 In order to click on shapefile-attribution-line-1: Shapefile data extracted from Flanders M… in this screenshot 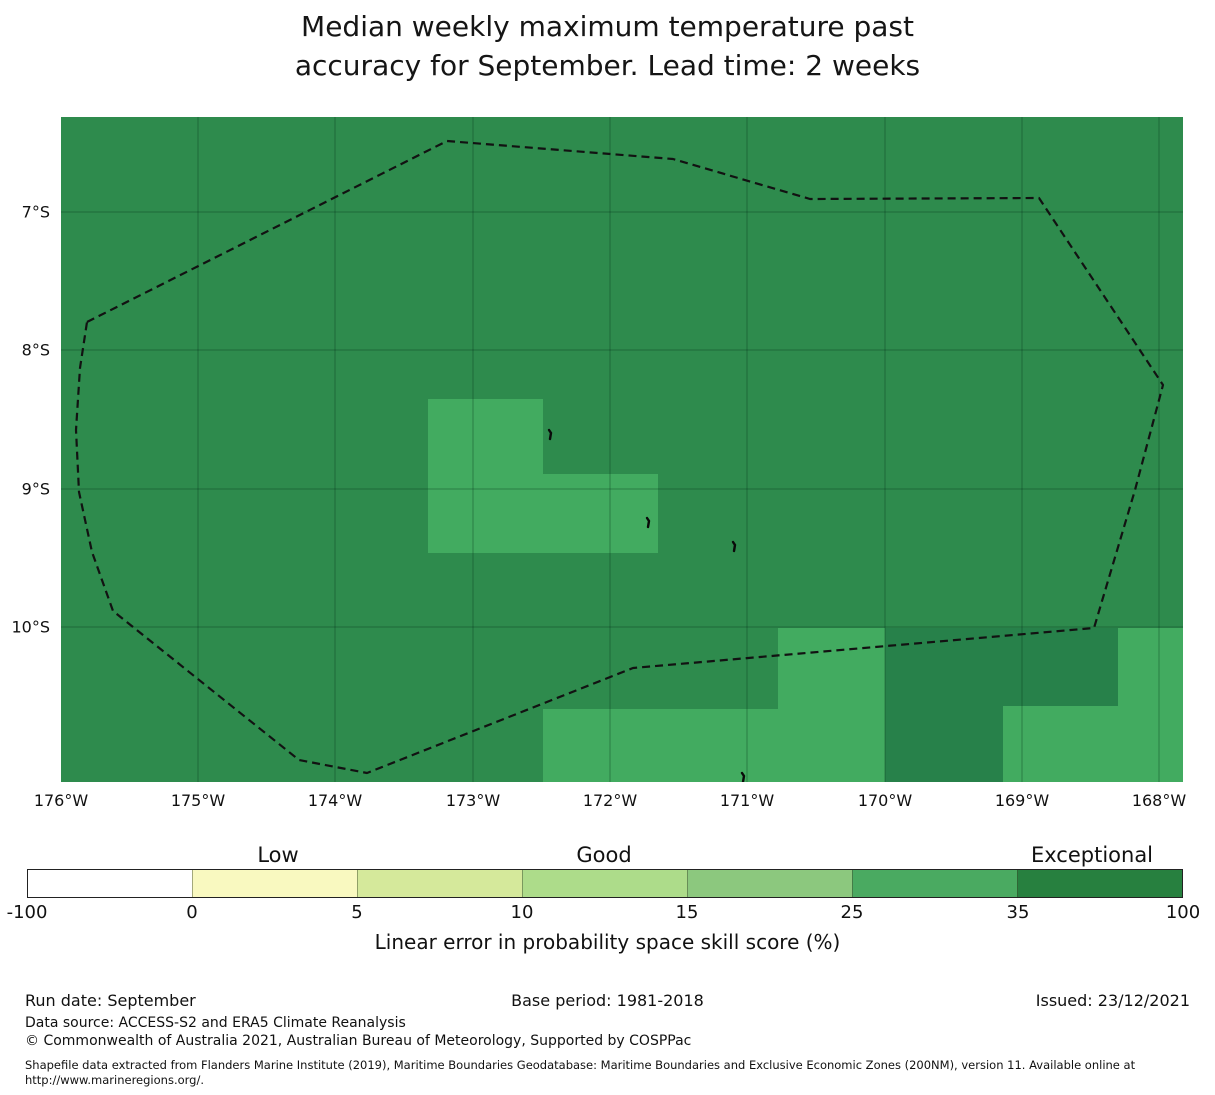, I will do `click(580, 1065)`.